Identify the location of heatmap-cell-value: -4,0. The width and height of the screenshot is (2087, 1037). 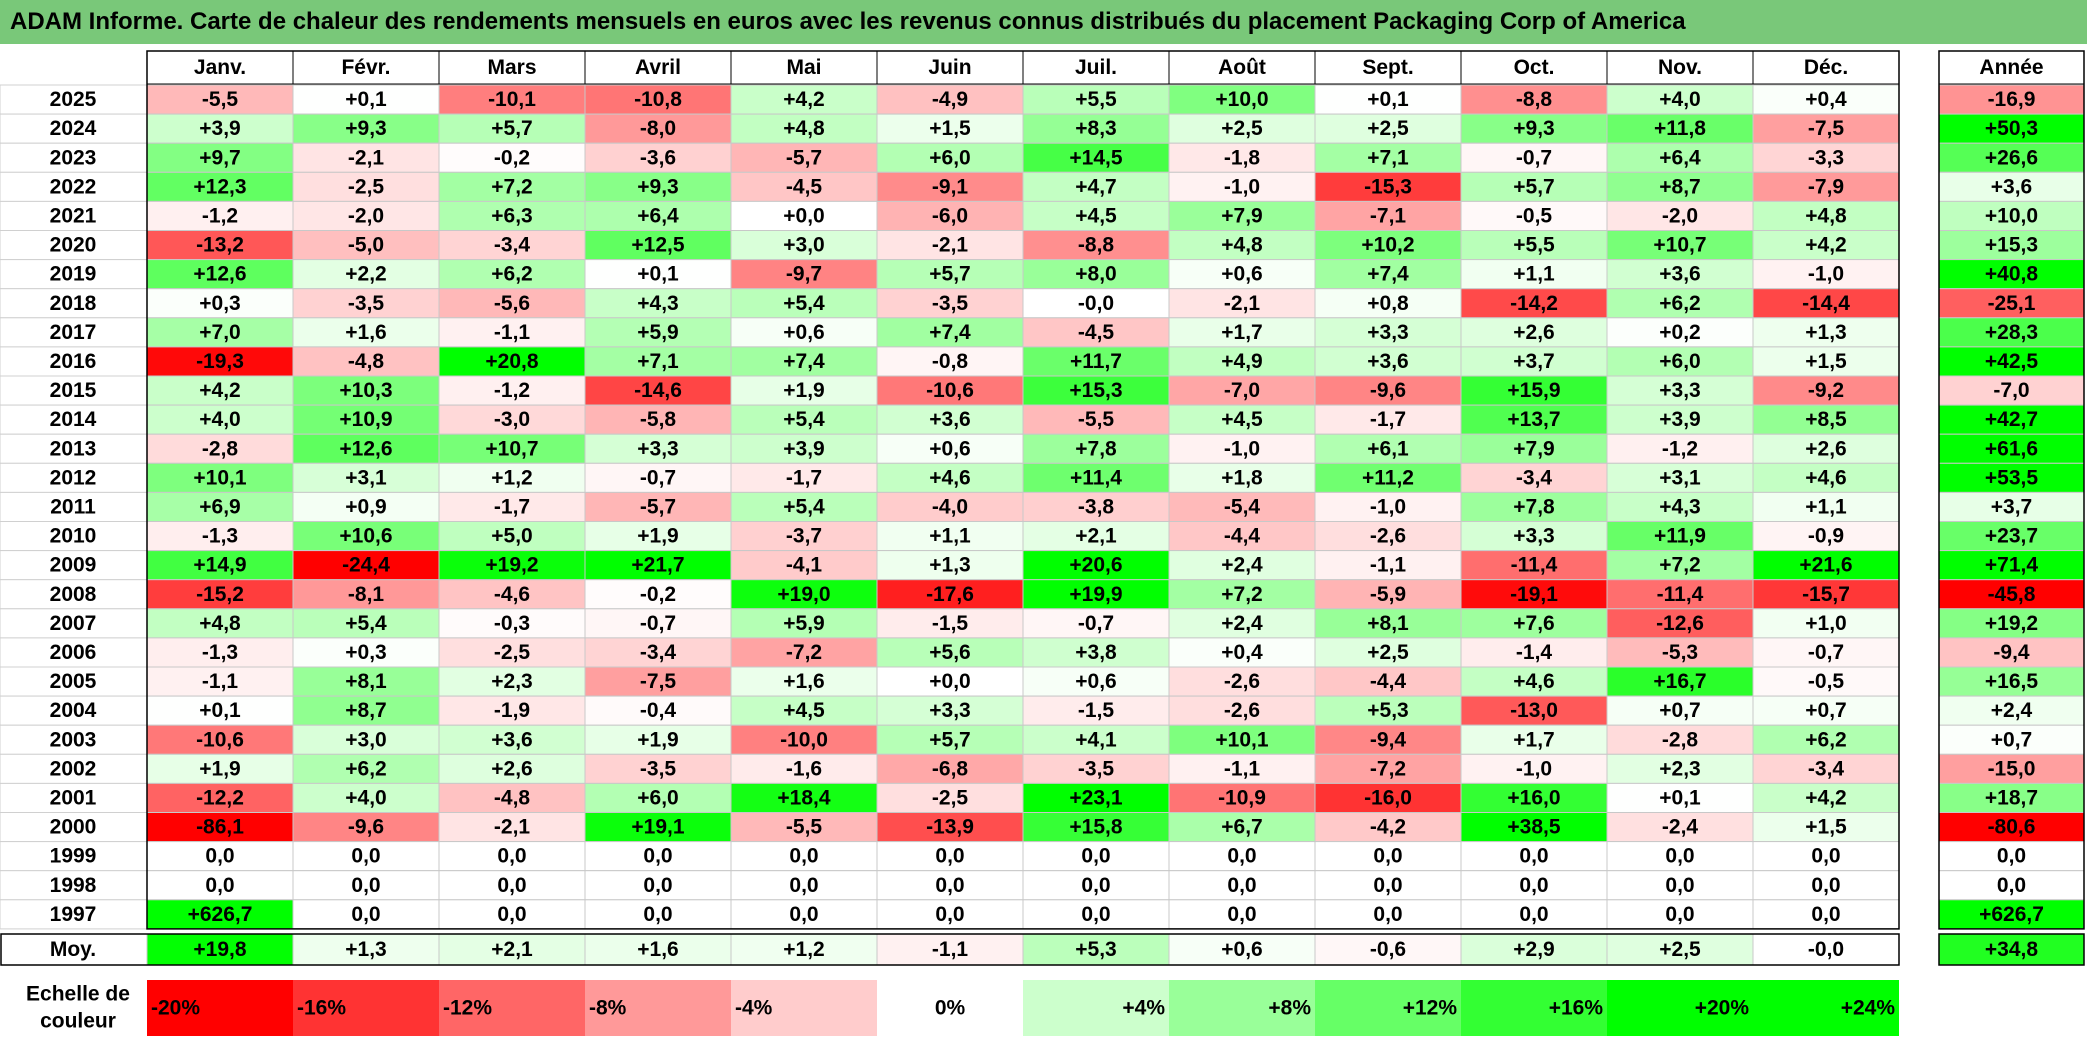
(950, 506).